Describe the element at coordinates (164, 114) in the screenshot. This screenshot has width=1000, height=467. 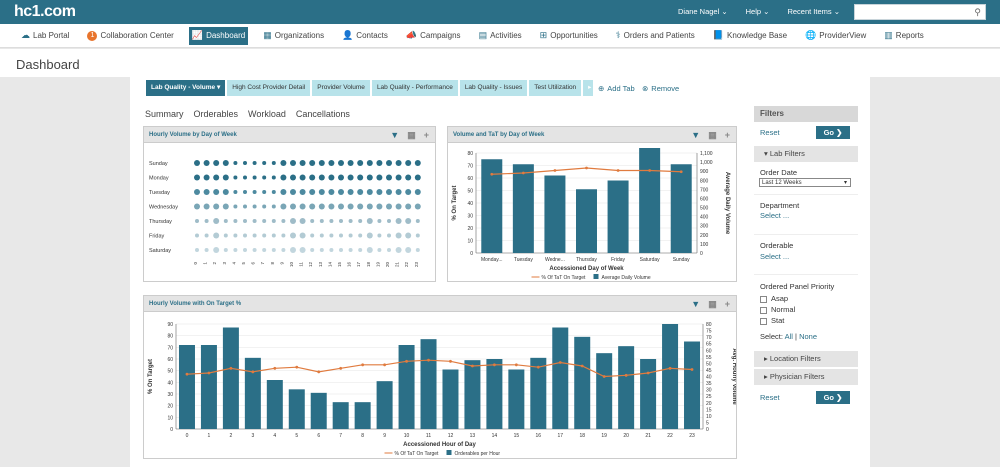
I see `subtab-summary: Summary` at that location.